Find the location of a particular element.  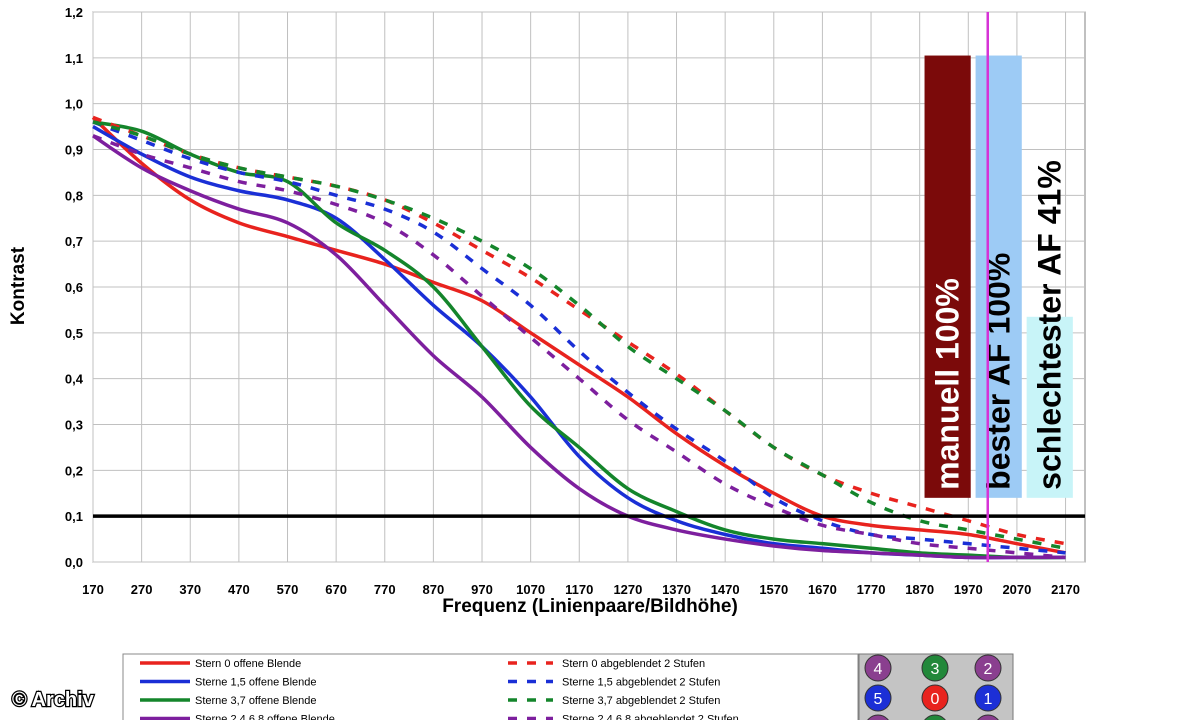

legend-entry: Sterne 3,7 abgeblendet 2 Stufen is located at coordinates (641, 701).